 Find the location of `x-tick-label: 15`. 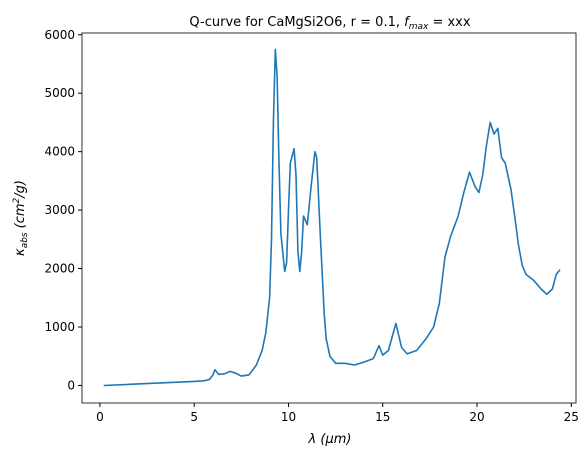

x-tick-label: 15 is located at coordinates (382, 417).